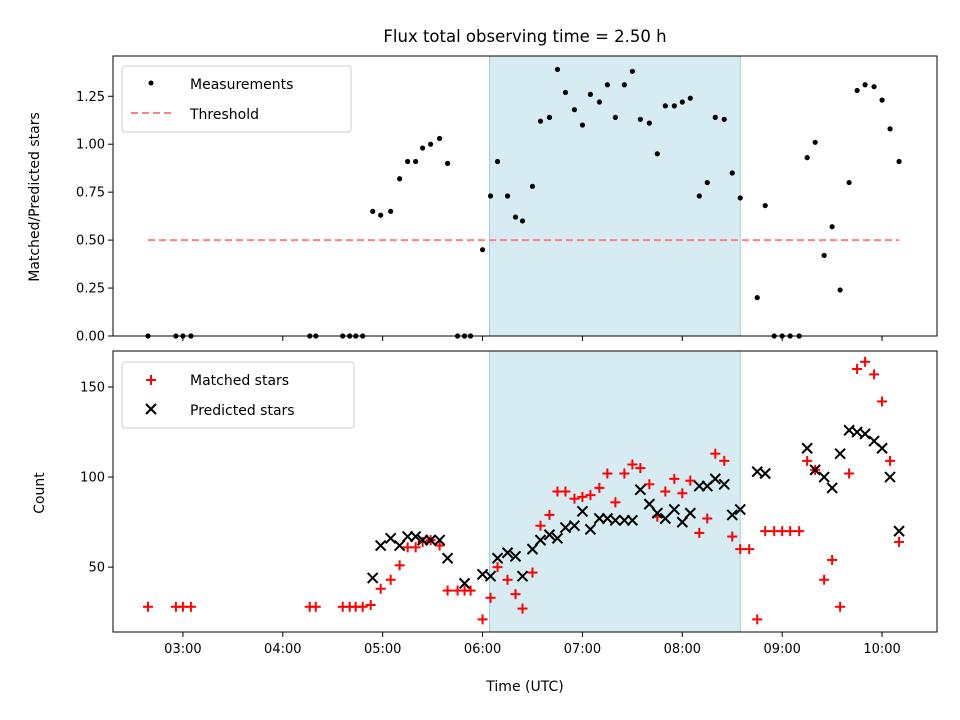 The width and height of the screenshot is (960, 720). What do you see at coordinates (96, 568) in the screenshot?
I see `bottom-ytick-label: 50` at bounding box center [96, 568].